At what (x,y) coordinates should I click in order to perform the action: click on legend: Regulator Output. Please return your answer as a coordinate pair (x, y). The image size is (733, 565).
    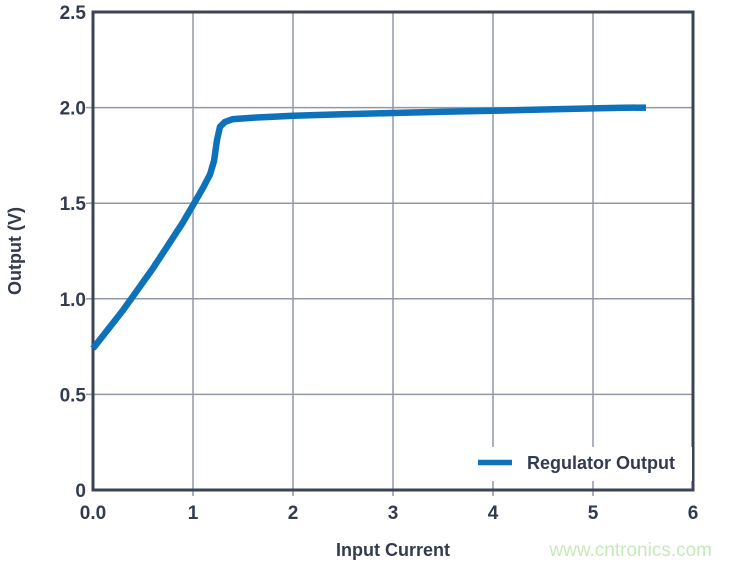
    Looking at the image, I should click on (580, 464).